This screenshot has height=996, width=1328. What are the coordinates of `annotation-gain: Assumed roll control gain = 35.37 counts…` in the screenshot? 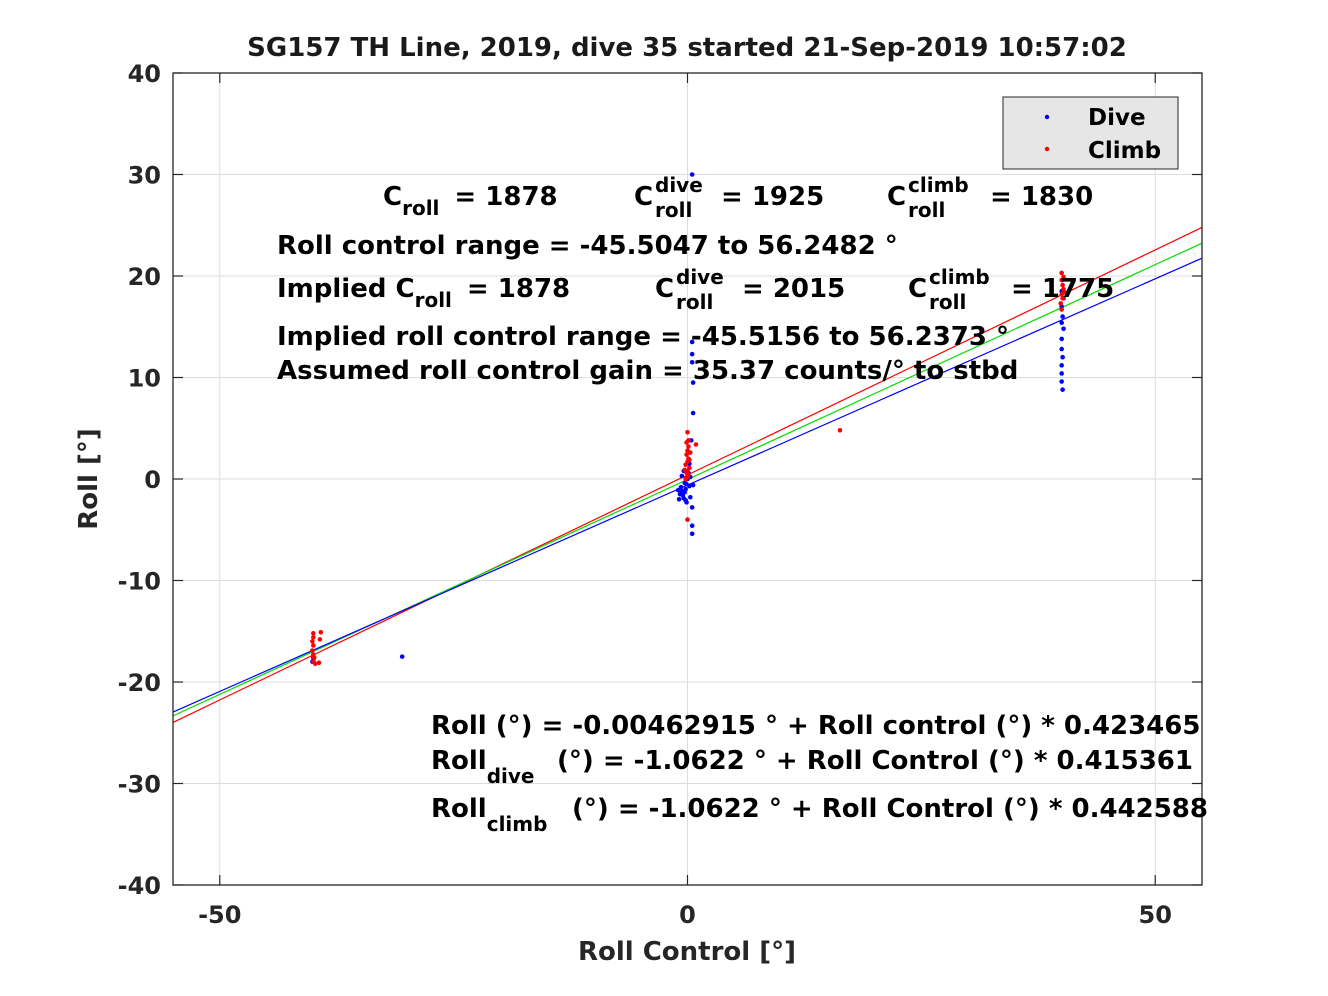 It's located at (647, 371).